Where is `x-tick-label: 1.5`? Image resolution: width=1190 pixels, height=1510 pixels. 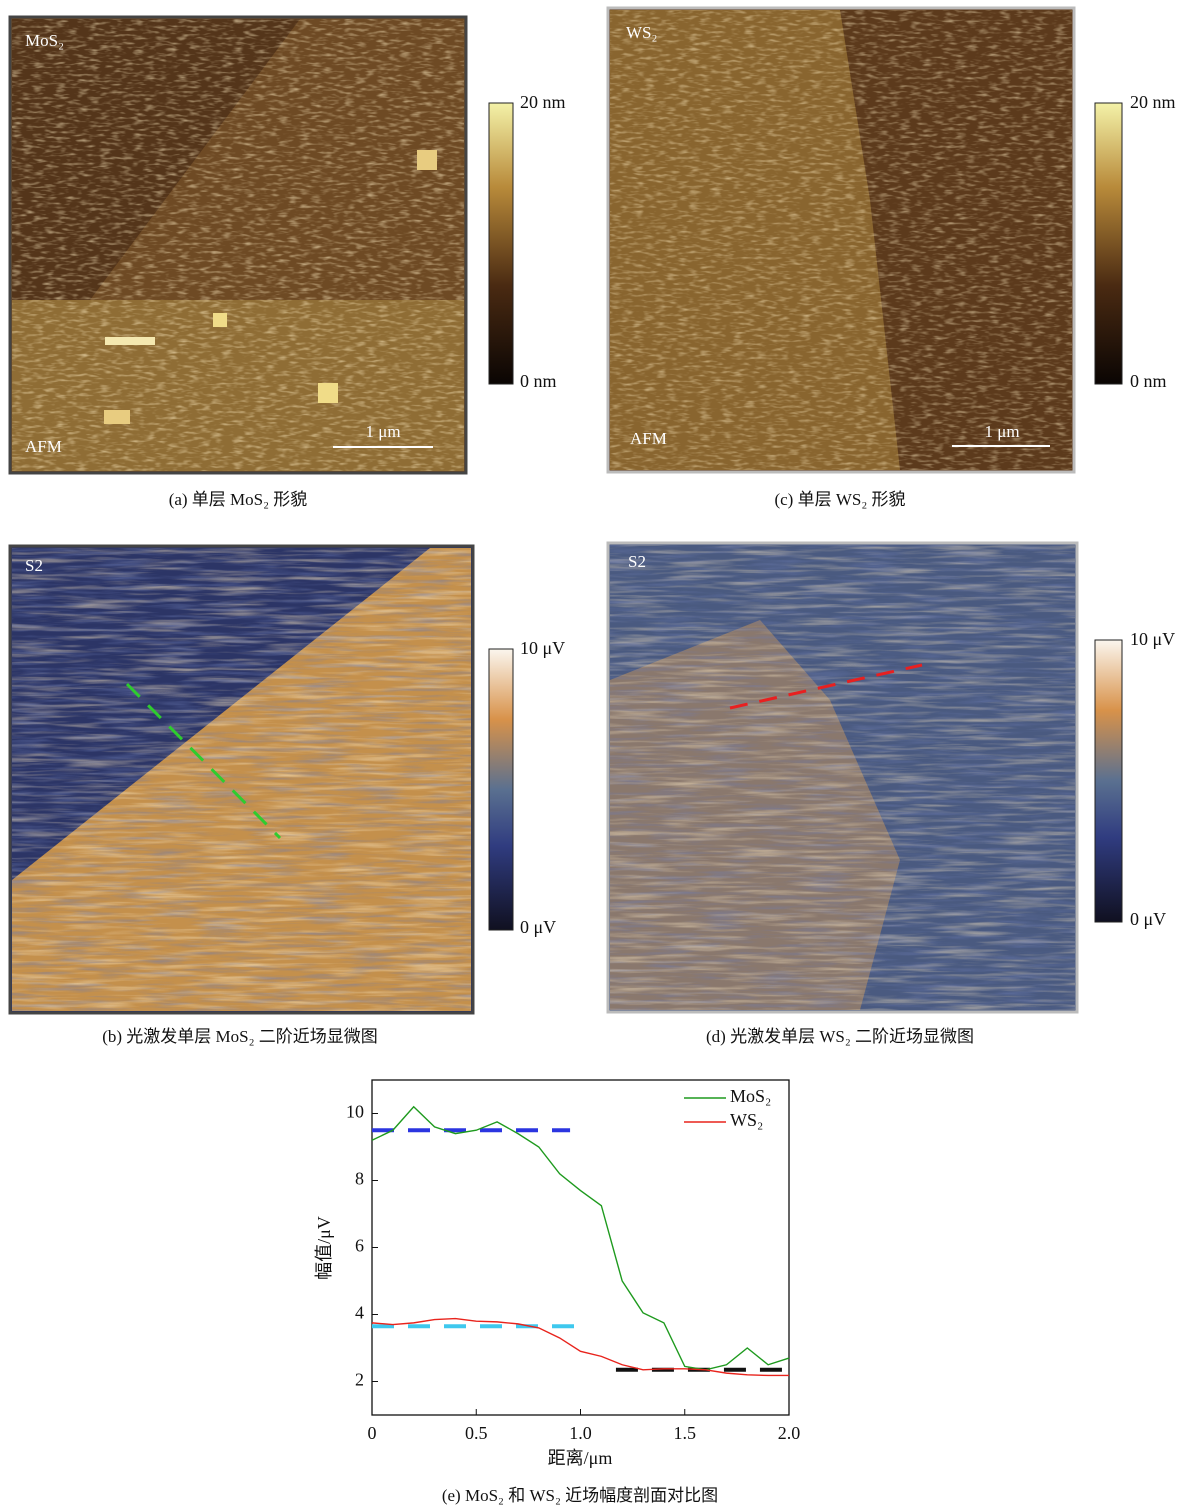
x-tick-label: 1.5 is located at coordinates (685, 1433).